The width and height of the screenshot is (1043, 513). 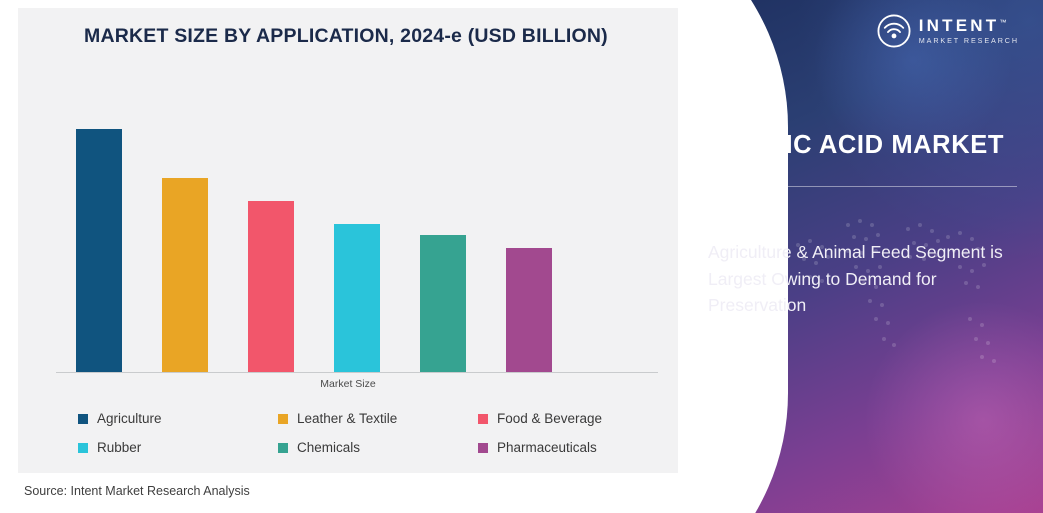 What do you see at coordinates (185, 274) in the screenshot?
I see `bar-leather-textile` at bounding box center [185, 274].